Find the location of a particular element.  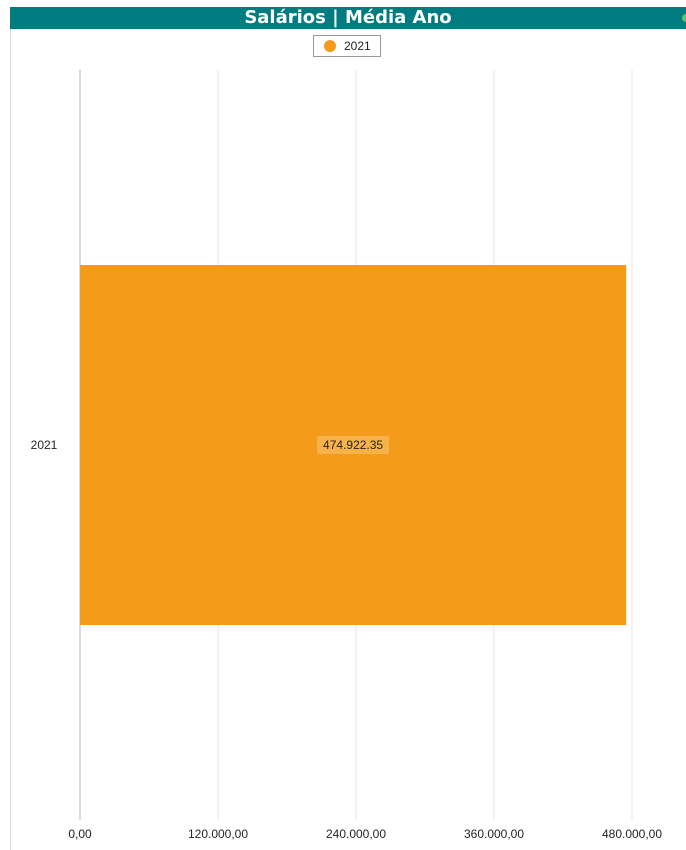

x-tick-label: 240.000,00 is located at coordinates (356, 834).